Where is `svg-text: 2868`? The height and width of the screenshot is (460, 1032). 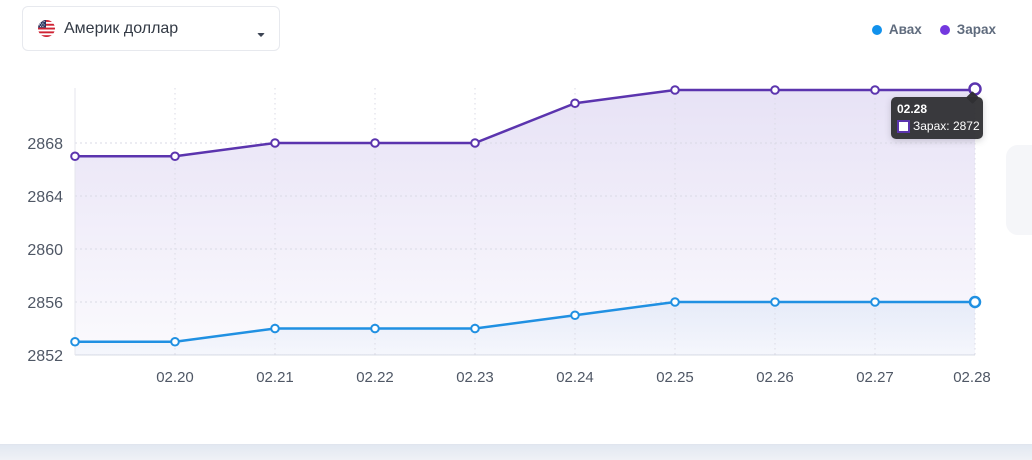 svg-text: 2868 is located at coordinates (45, 144).